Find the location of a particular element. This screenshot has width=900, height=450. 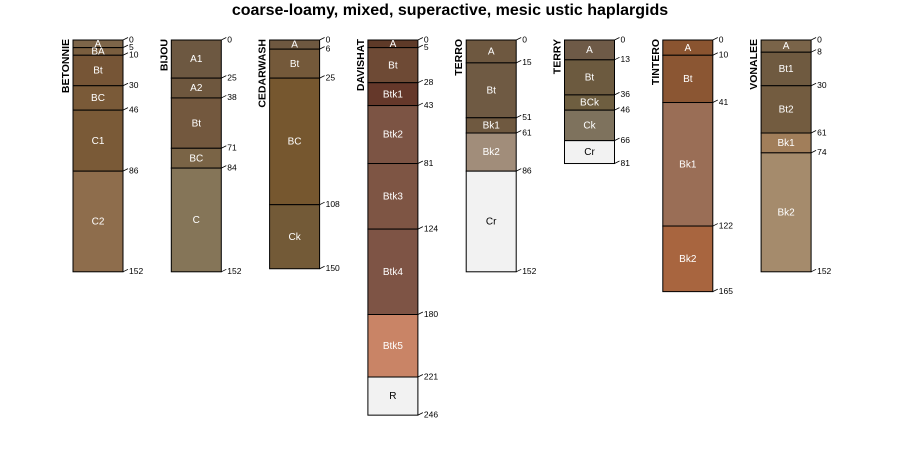

depth-label: 165 is located at coordinates (726, 291).